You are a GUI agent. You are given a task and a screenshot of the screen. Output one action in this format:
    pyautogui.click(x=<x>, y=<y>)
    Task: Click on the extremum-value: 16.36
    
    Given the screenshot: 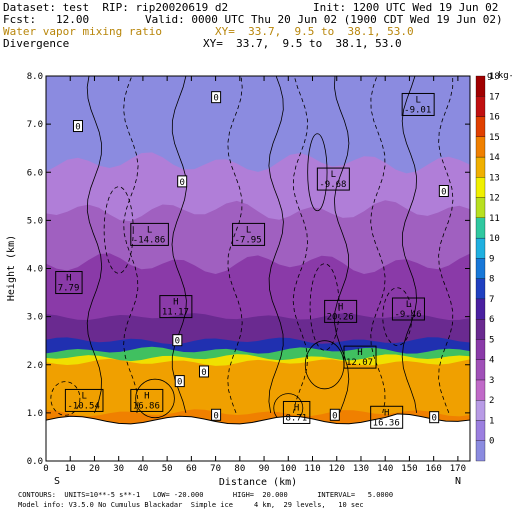 What is the action you would take?
    pyautogui.click(x=386, y=423)
    